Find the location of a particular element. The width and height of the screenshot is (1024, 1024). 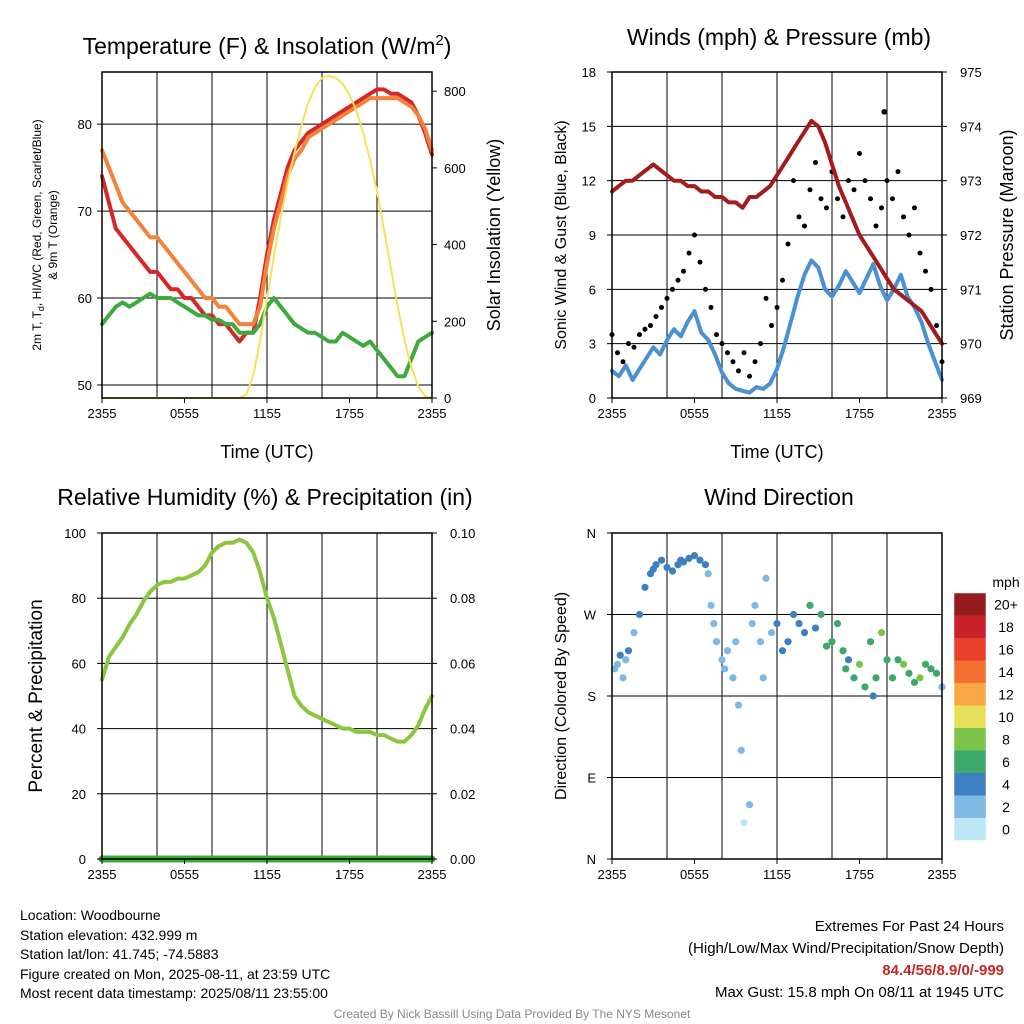

colorbar-label: 6 is located at coordinates (1006, 762).